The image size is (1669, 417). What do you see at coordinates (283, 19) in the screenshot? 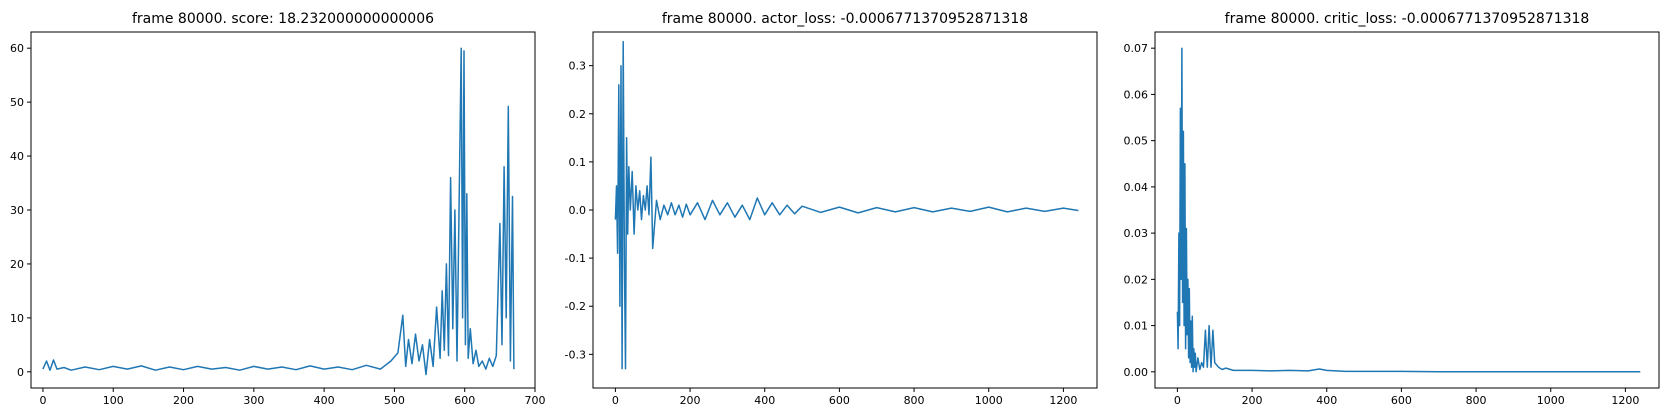
I see `score-chart-title: frame 80000. score: 18.232000000000006` at bounding box center [283, 19].